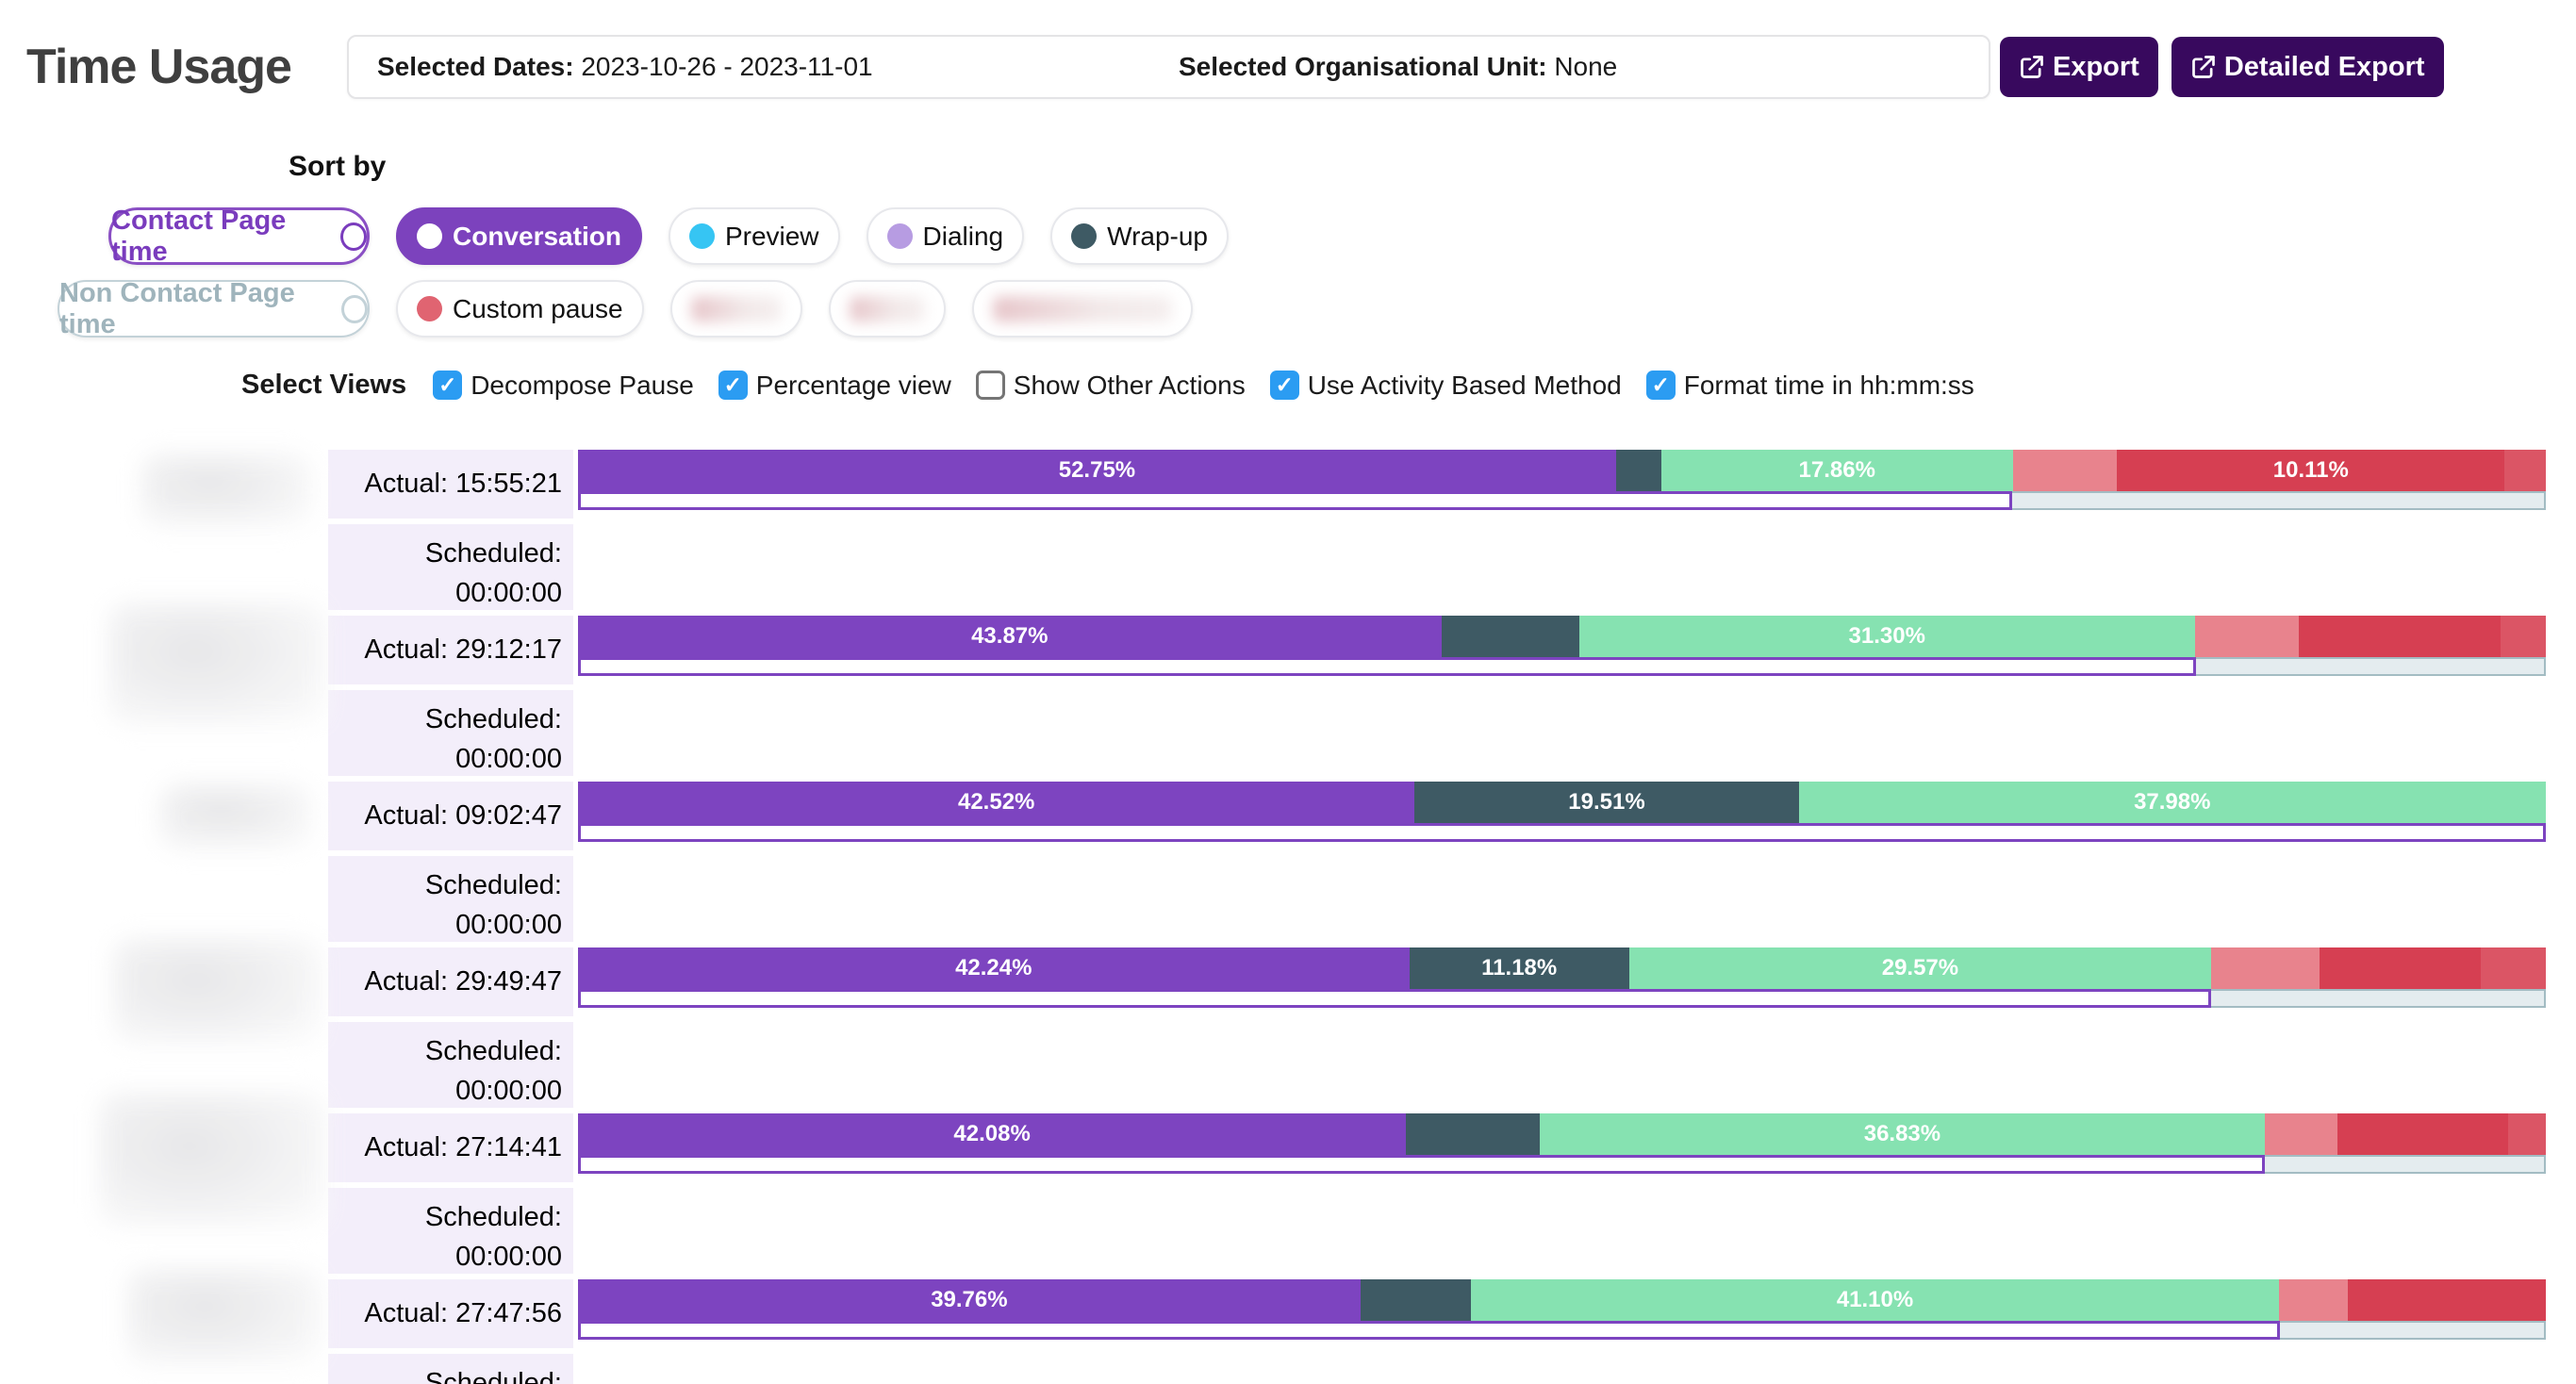  Describe the element at coordinates (450, 650) in the screenshot. I see `actual-time-cell: Actual: 29:12:17` at that location.